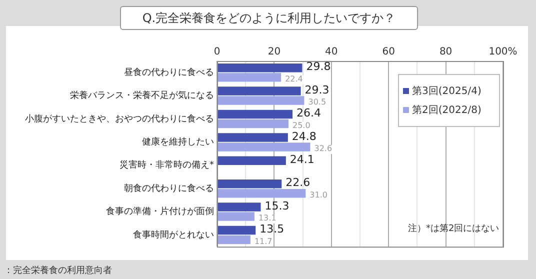 The height and width of the screenshot is (279, 536). What do you see at coordinates (269, 18) in the screenshot?
I see `chart-title: Q.完全栄養食をどのように利用したいですか？` at bounding box center [269, 18].